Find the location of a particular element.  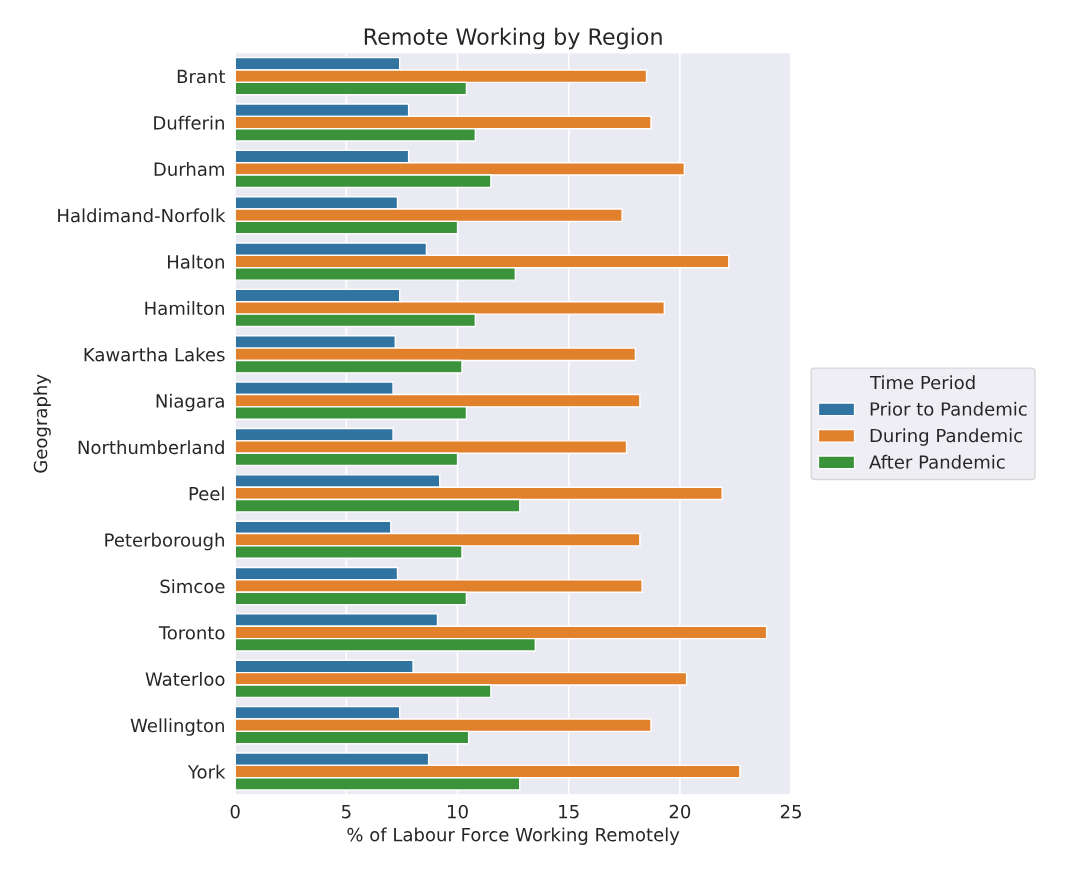

y-tick-label: Peterborough is located at coordinates (164, 541).